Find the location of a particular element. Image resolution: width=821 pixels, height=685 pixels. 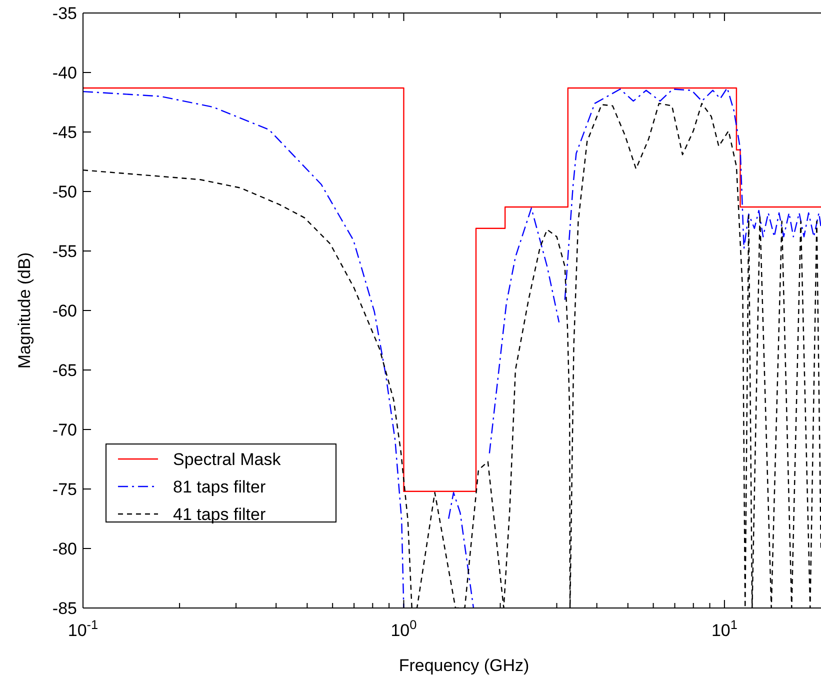

legend-label: 41 taps filter is located at coordinates (219, 514).